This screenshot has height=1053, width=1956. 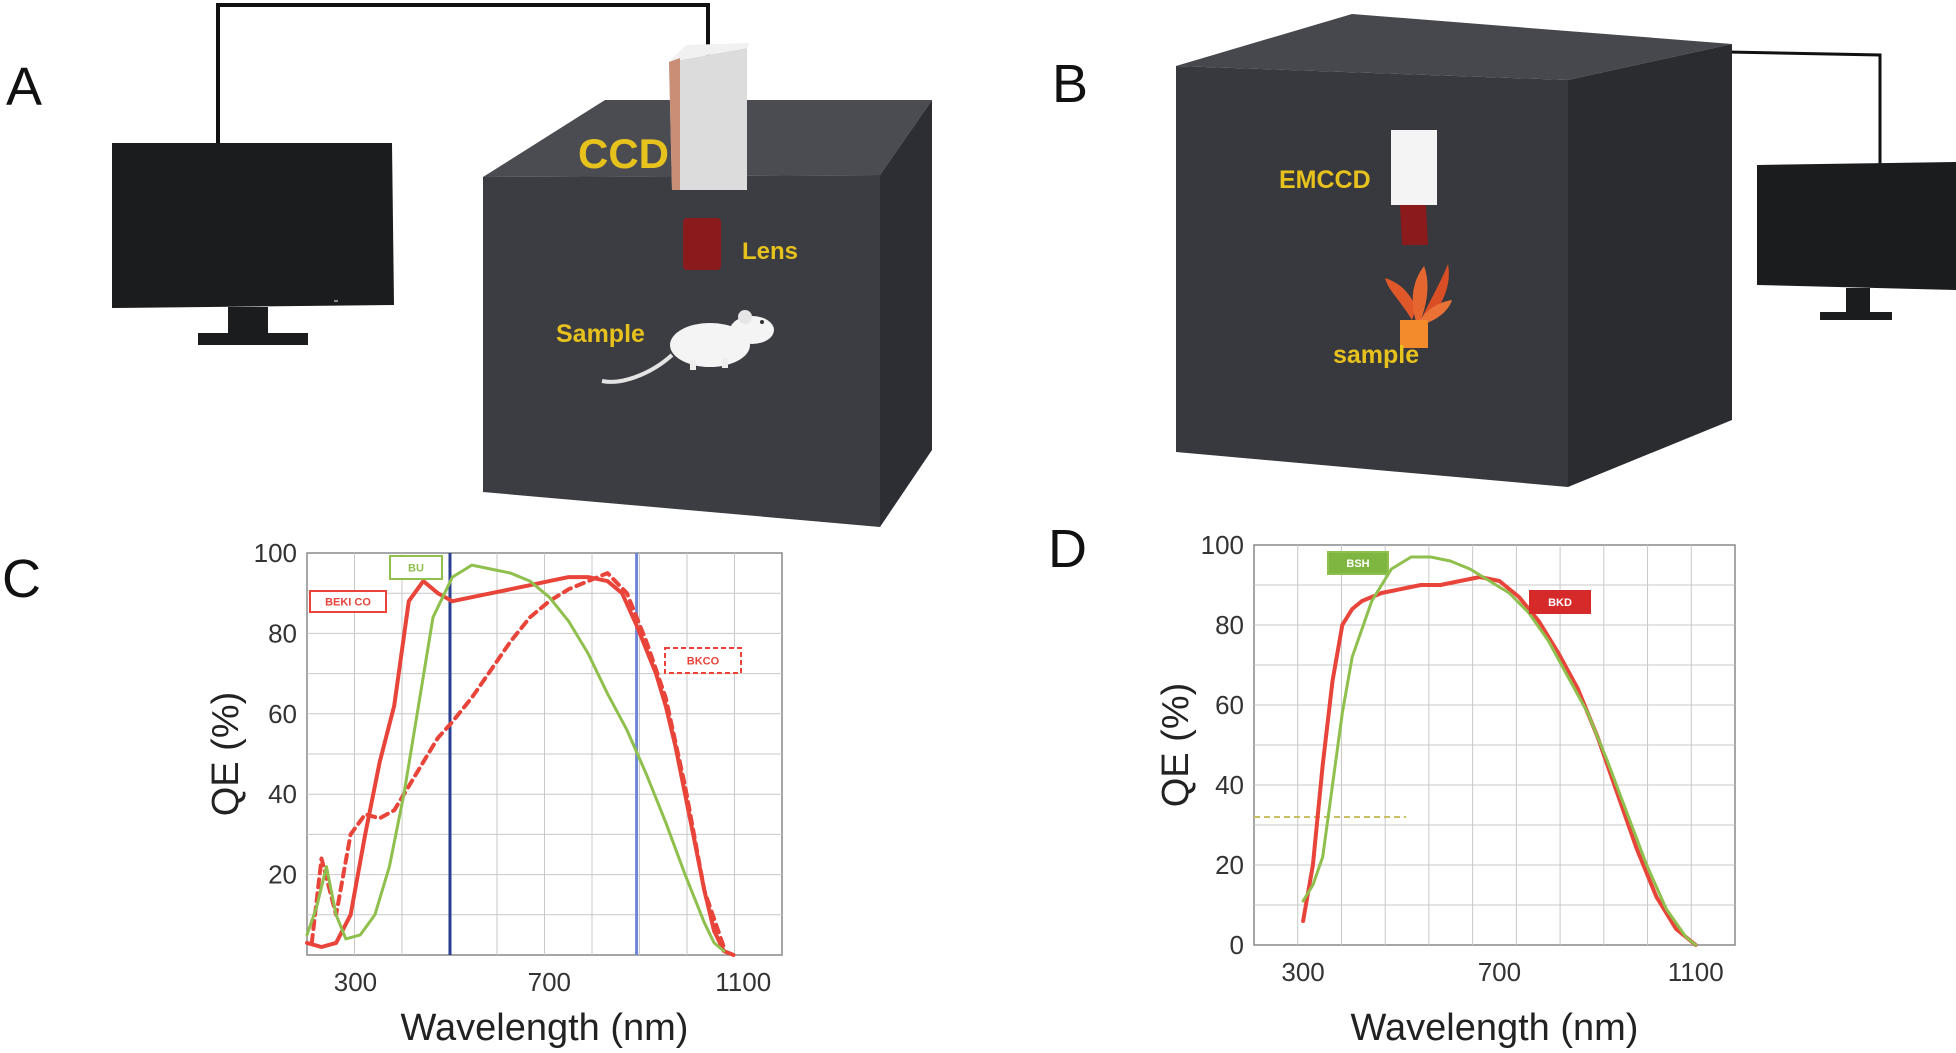 What do you see at coordinates (623, 153) in the screenshot?
I see `ccd-label: CCD` at bounding box center [623, 153].